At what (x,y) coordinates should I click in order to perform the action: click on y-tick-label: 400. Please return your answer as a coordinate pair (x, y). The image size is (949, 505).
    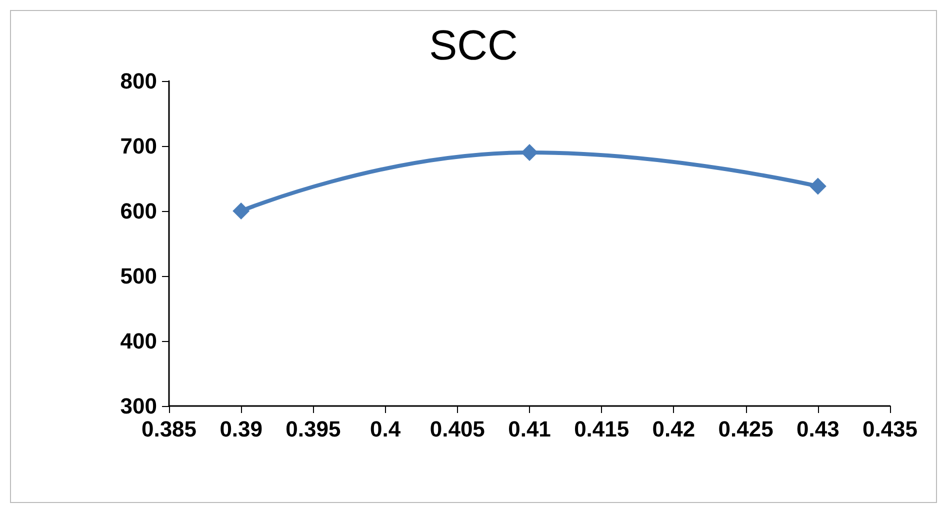
    Looking at the image, I should click on (138, 341).